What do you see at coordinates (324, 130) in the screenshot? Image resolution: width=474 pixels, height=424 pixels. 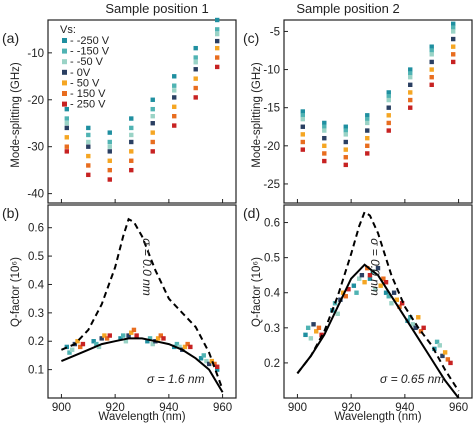 I see `panel-c-point-s2-p1` at bounding box center [324, 130].